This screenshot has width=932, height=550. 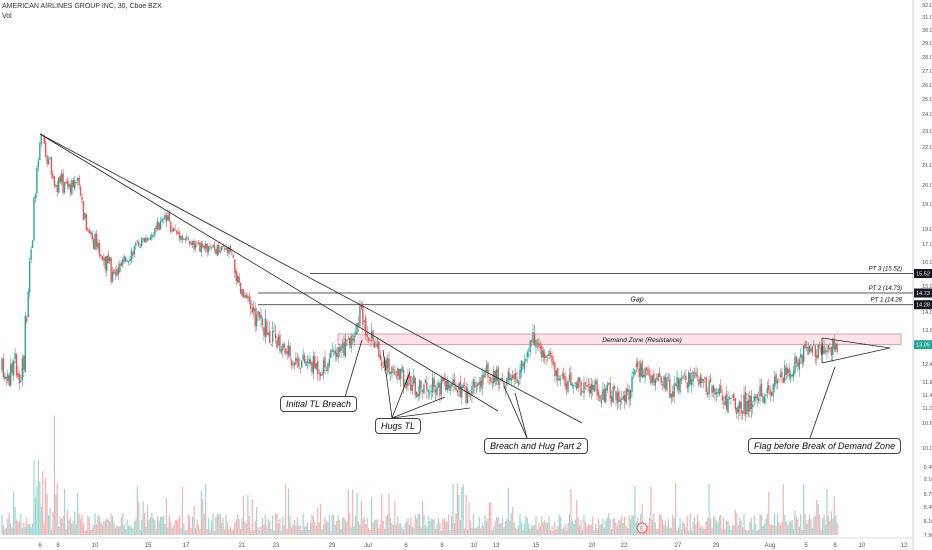 I want to click on y-tick-label-27: 9.45, so click(x=928, y=468).